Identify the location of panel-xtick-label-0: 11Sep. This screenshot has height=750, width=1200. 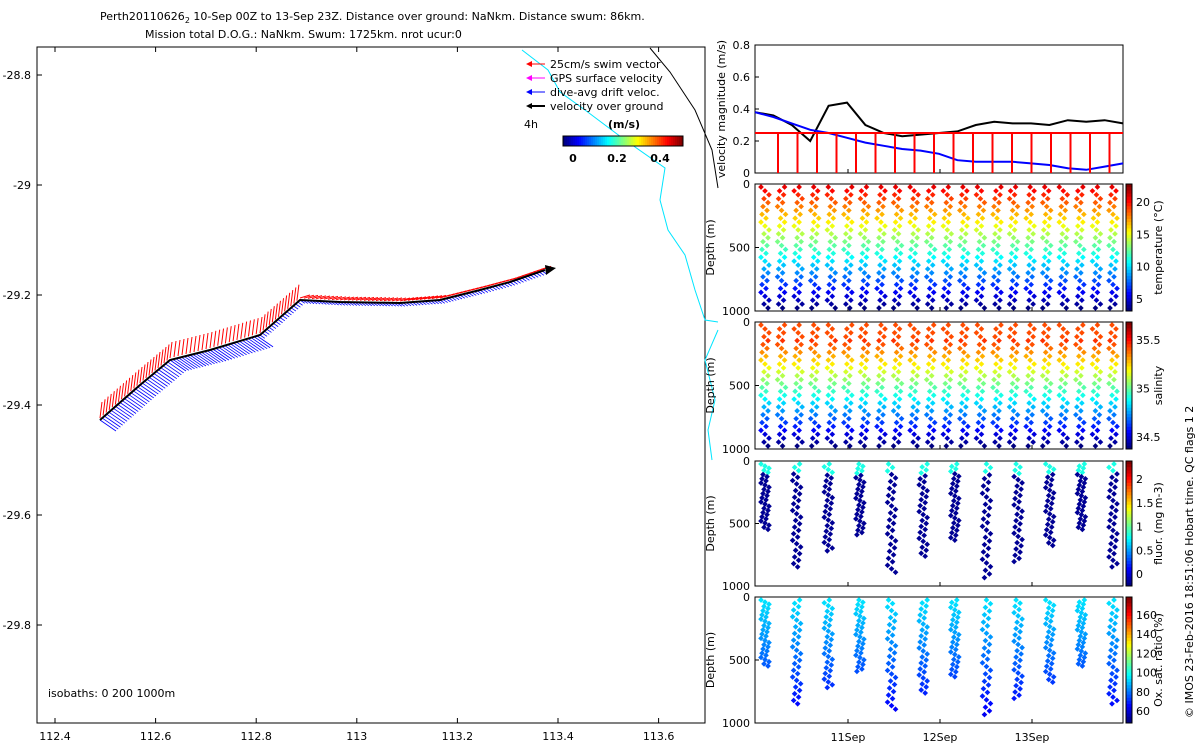
(848, 737).